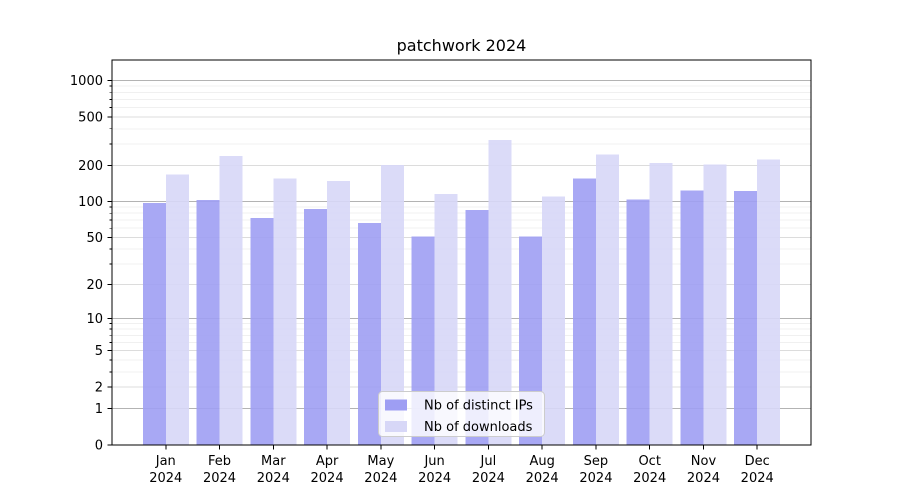  Describe the element at coordinates (478, 427) in the screenshot. I see `legend-label-series1: Nb of downloads` at that location.